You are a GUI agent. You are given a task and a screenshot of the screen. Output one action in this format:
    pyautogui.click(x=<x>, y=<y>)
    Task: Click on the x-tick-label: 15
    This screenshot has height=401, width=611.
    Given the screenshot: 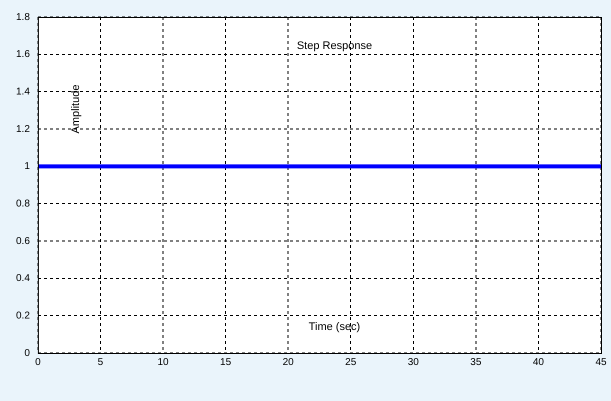 What is the action you would take?
    pyautogui.click(x=226, y=362)
    